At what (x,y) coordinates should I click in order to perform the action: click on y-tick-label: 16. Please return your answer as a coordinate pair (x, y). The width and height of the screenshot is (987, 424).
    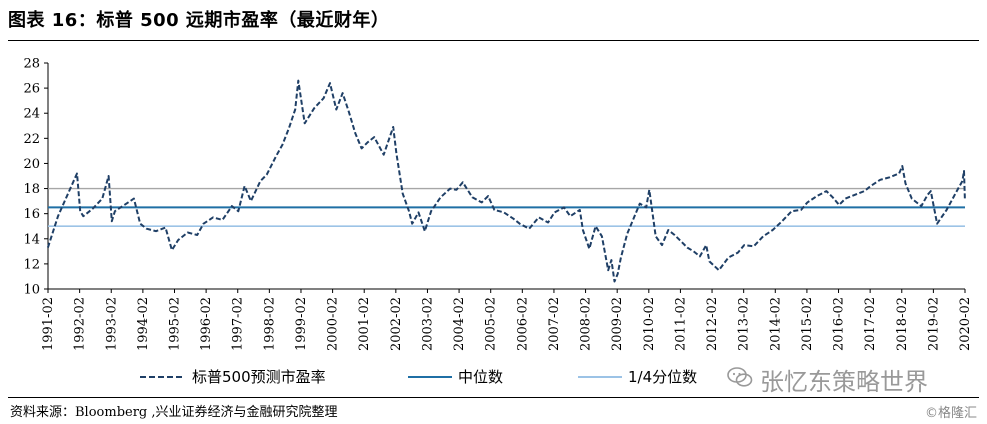
    Looking at the image, I should click on (31, 214).